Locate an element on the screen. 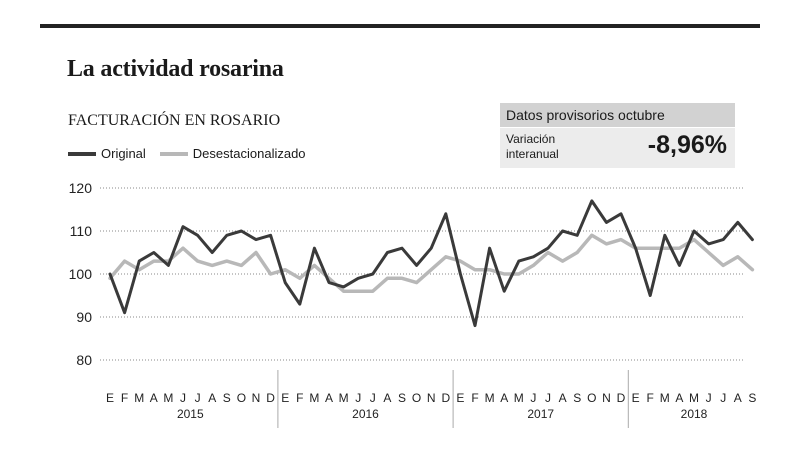 Image resolution: width=800 pixels, height=450 pixels. legend-item-desestacionalizado: Desestacionalizado is located at coordinates (232, 153).